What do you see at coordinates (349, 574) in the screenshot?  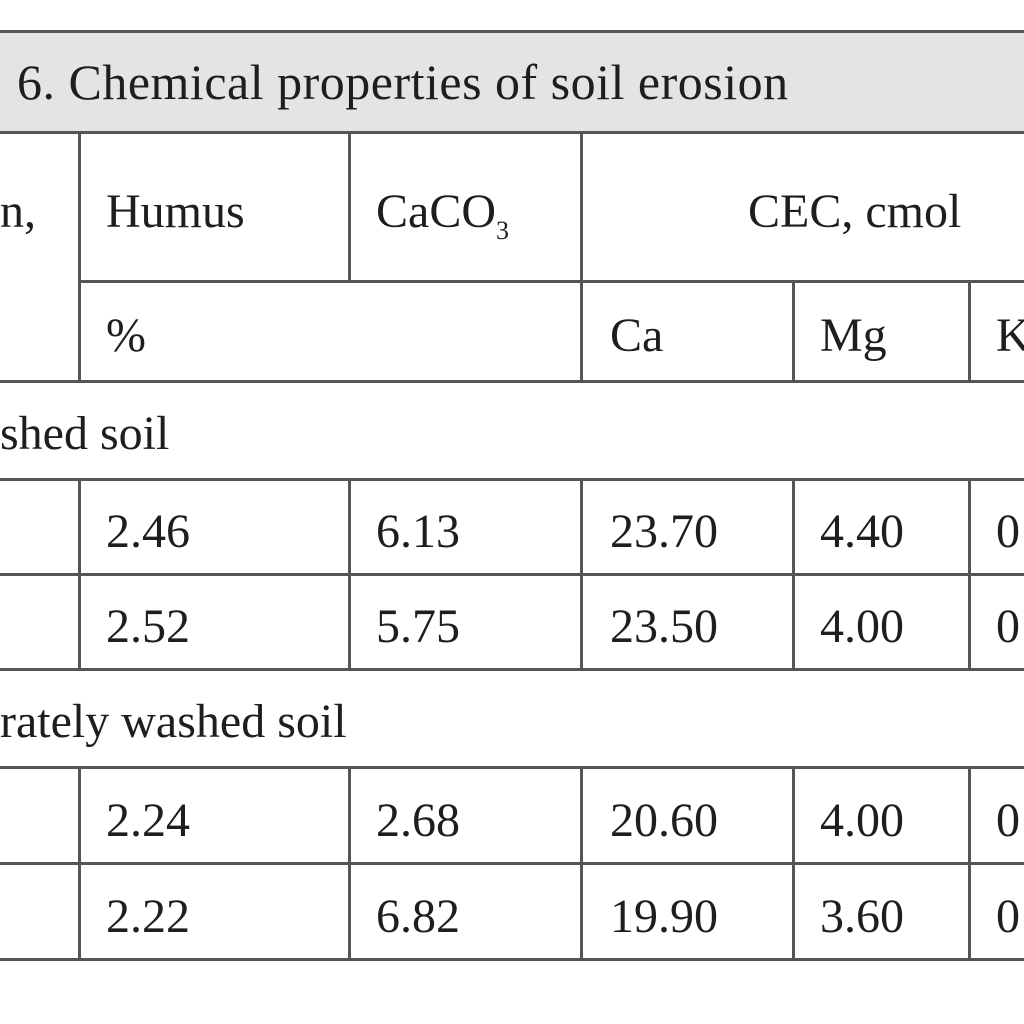 I see `vrule-body1-col2` at bounding box center [349, 574].